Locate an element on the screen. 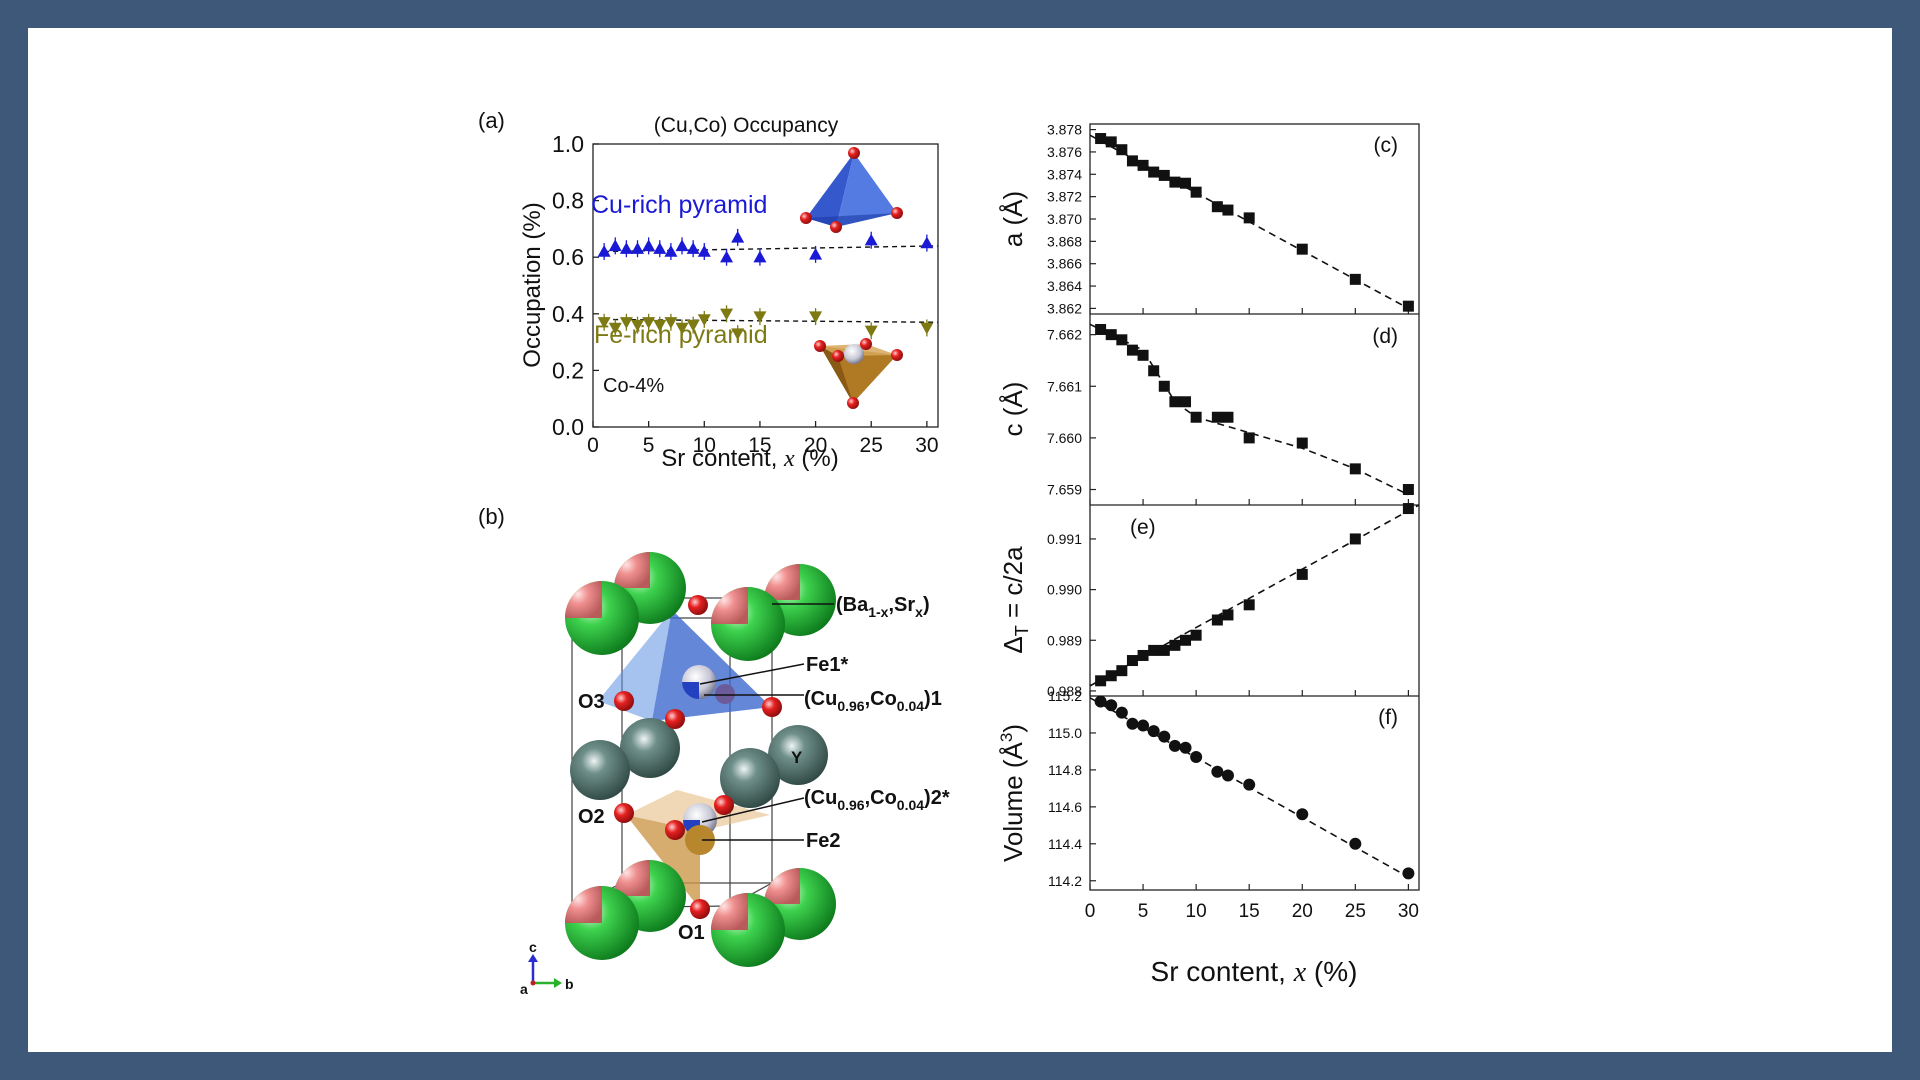 This screenshot has width=1920, height=1080. panel-e-tag: (e) is located at coordinates (1143, 527).